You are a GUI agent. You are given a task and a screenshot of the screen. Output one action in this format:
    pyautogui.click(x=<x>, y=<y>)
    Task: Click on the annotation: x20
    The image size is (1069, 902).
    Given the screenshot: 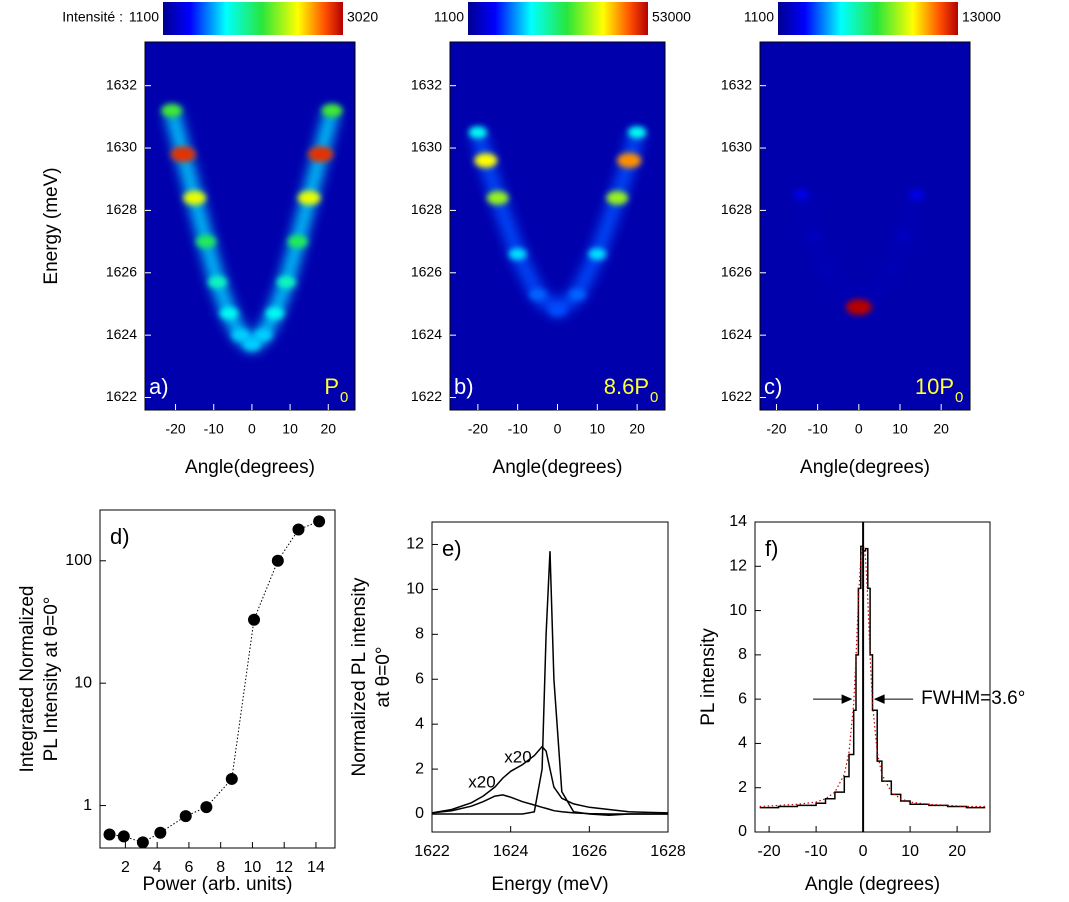 What is the action you would take?
    pyautogui.click(x=517, y=756)
    